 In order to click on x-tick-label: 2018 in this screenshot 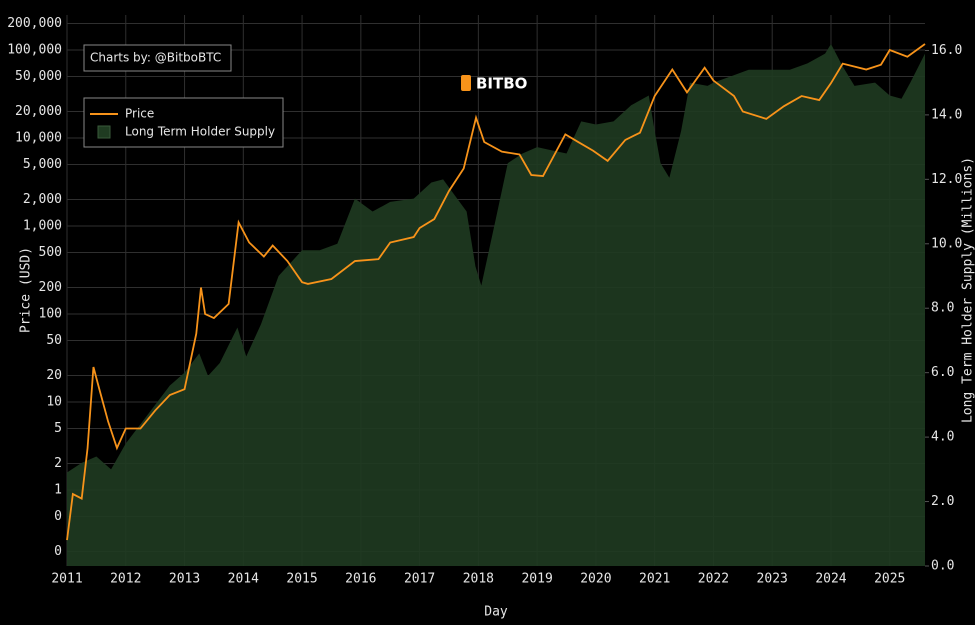, I will do `click(478, 579)`.